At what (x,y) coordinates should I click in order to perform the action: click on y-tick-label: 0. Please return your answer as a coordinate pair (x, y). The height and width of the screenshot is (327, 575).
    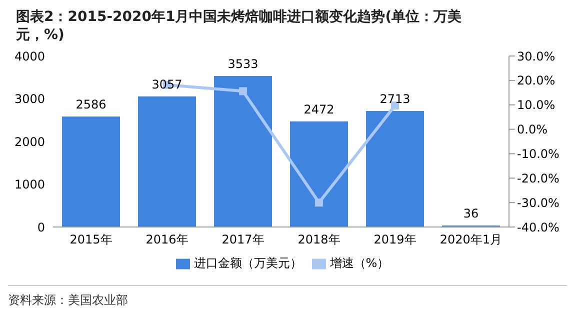
    Looking at the image, I should click on (41, 227).